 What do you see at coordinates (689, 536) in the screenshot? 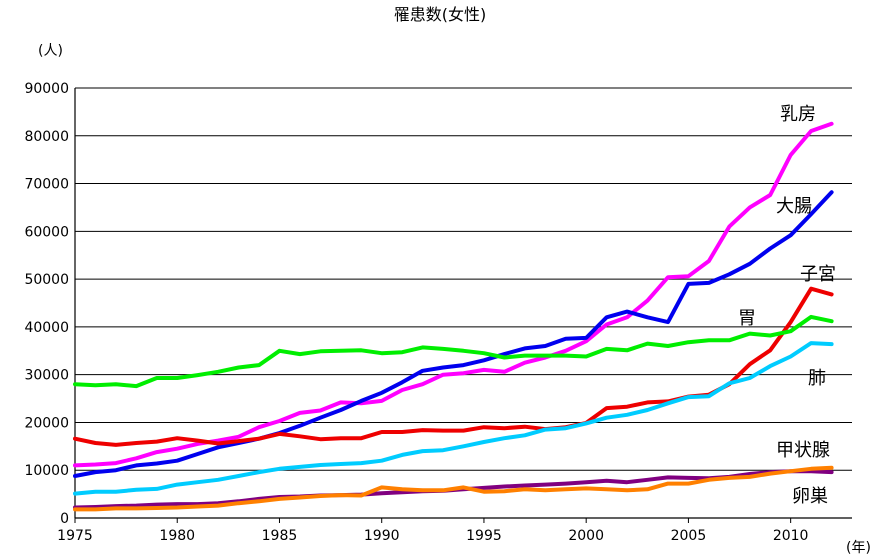
I see `x-tick-label: 2005` at bounding box center [689, 536].